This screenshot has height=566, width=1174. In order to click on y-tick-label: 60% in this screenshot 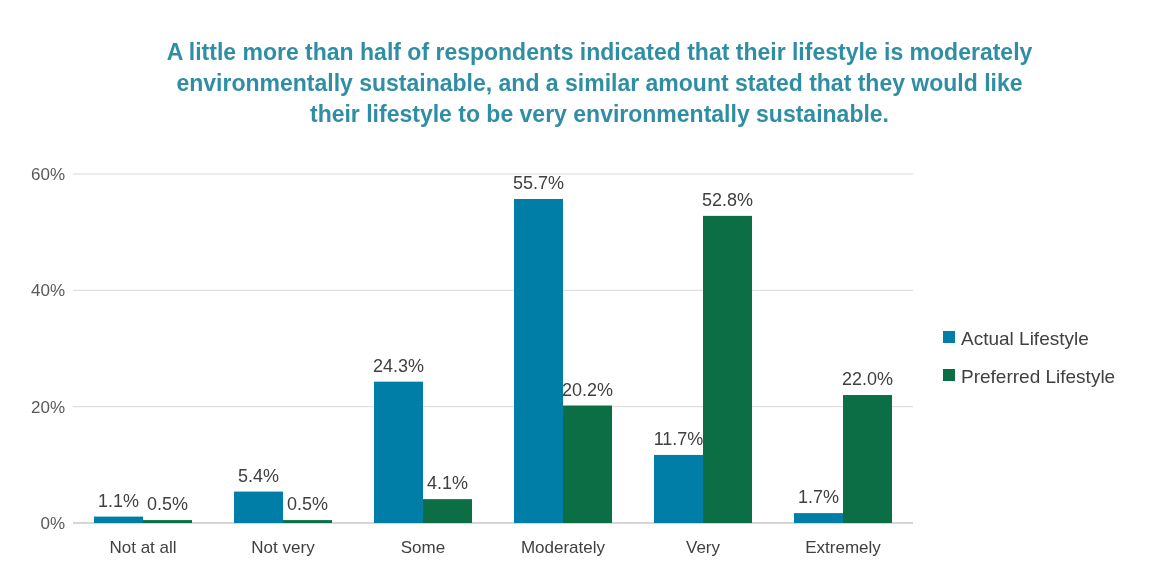, I will do `click(47, 174)`.